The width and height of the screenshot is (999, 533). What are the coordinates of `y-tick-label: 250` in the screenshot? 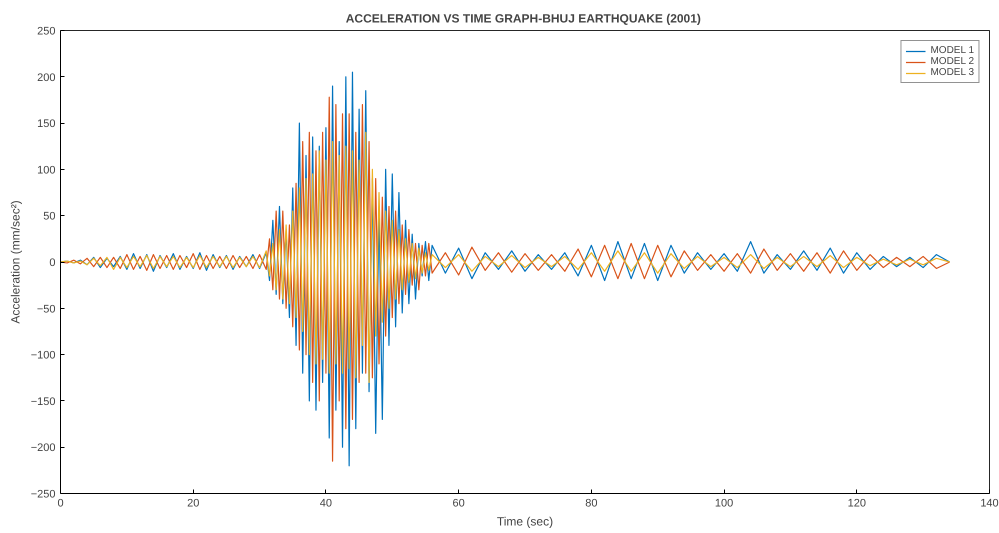 It's located at (46, 32).